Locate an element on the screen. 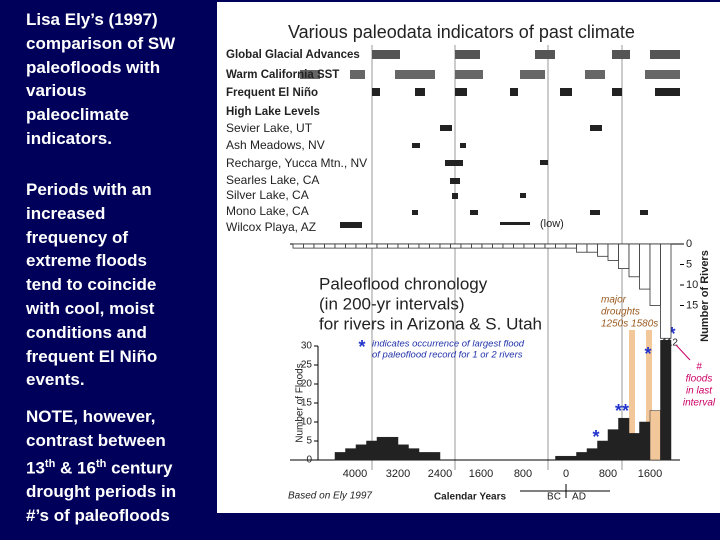  floods-tick-label: 5 is located at coordinates (309, 441).